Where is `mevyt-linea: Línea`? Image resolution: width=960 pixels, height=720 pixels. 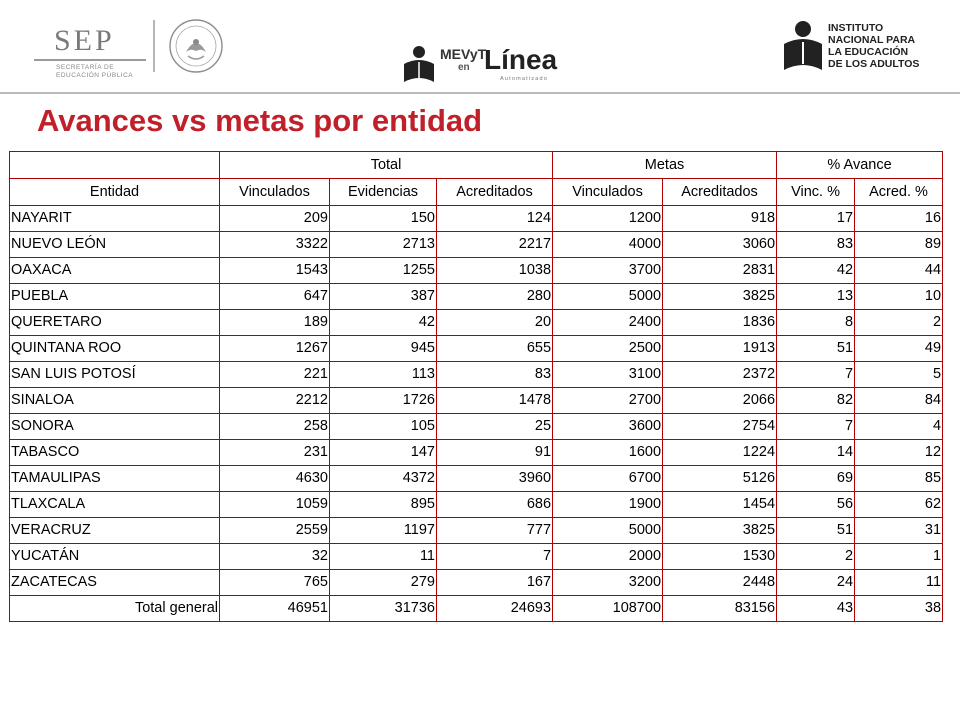 mevyt-linea: Línea is located at coordinates (521, 59).